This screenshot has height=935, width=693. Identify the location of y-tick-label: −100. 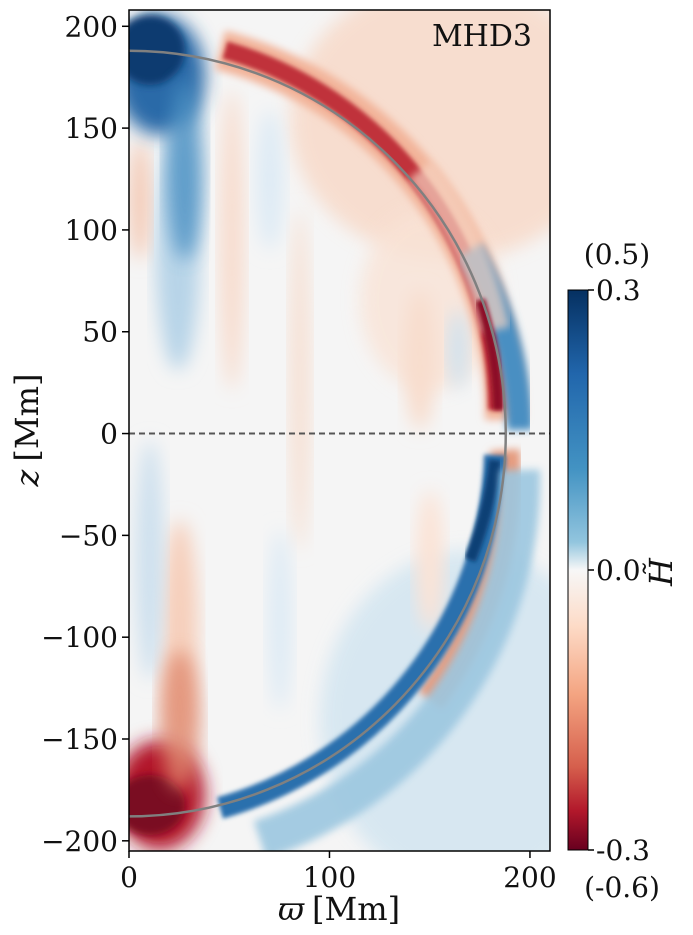
(79, 637).